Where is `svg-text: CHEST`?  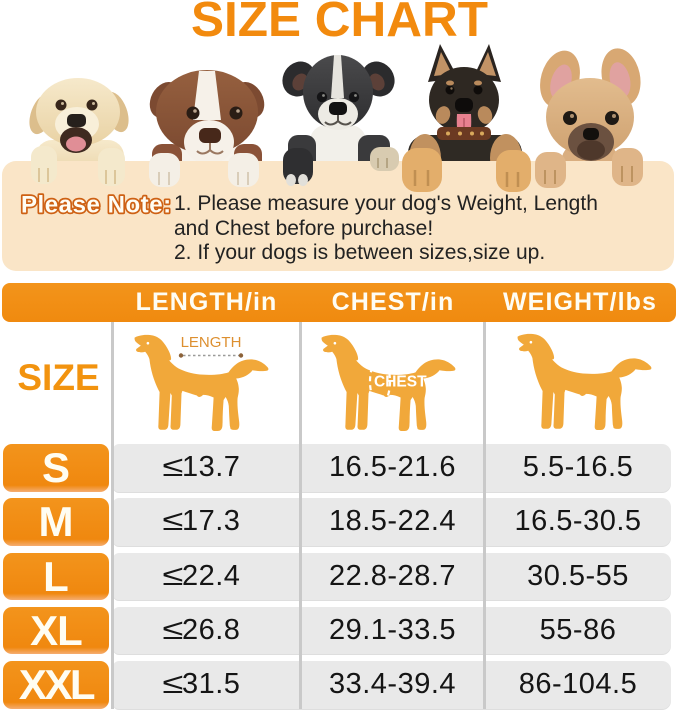
svg-text: CHEST is located at coordinates (400, 382).